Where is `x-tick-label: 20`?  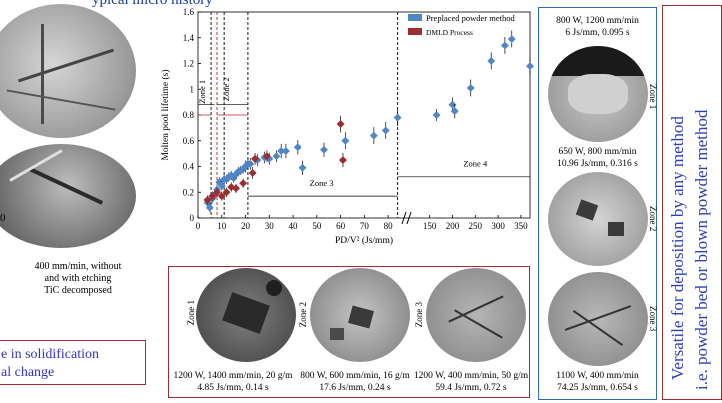 x-tick-label: 20 is located at coordinates (246, 226).